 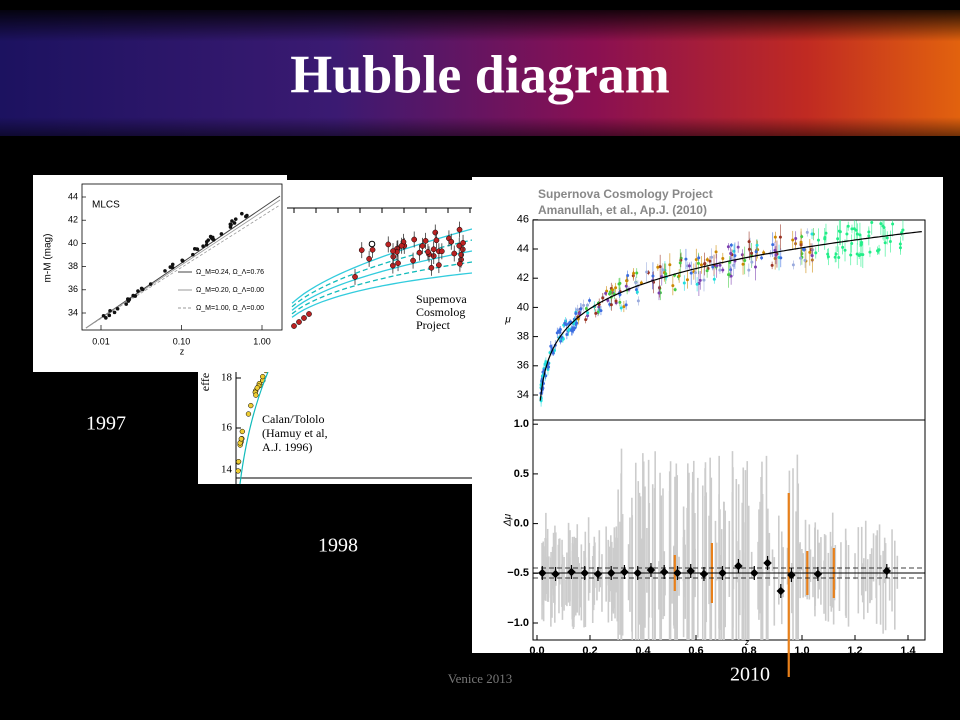 I want to click on y-tick-label: 18, so click(x=227, y=378).